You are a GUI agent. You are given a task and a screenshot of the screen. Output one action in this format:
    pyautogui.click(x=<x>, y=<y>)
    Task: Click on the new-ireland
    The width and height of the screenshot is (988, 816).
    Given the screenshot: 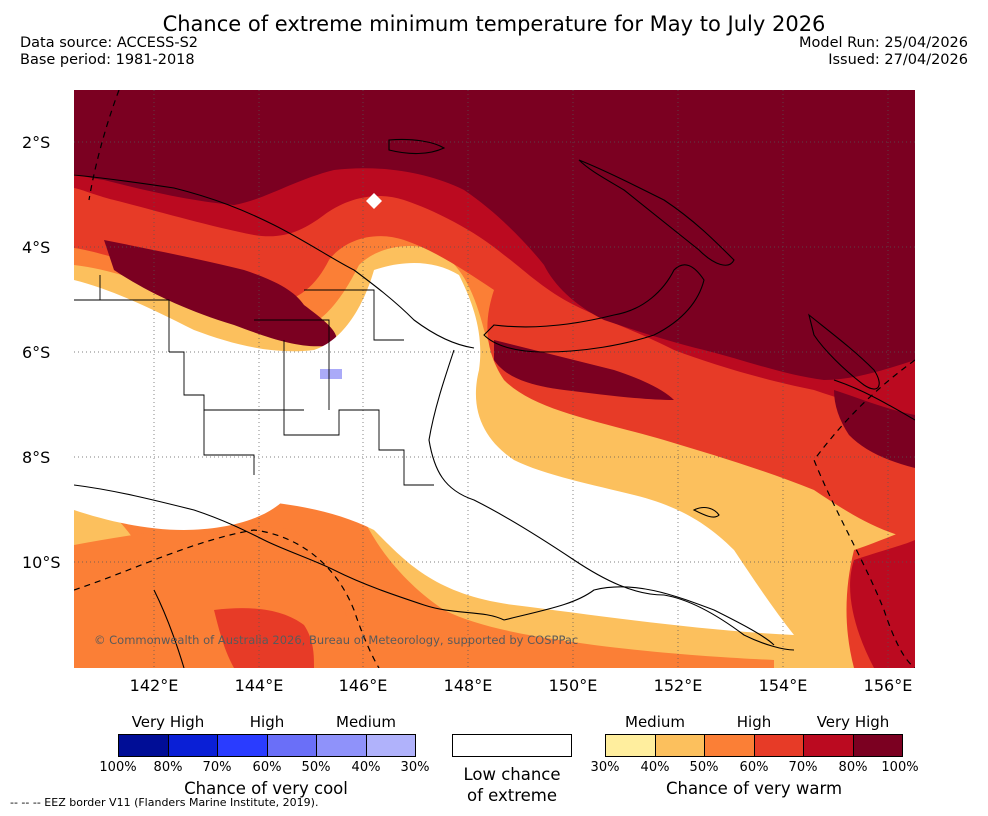 What is the action you would take?
    pyautogui.click(x=656, y=212)
    